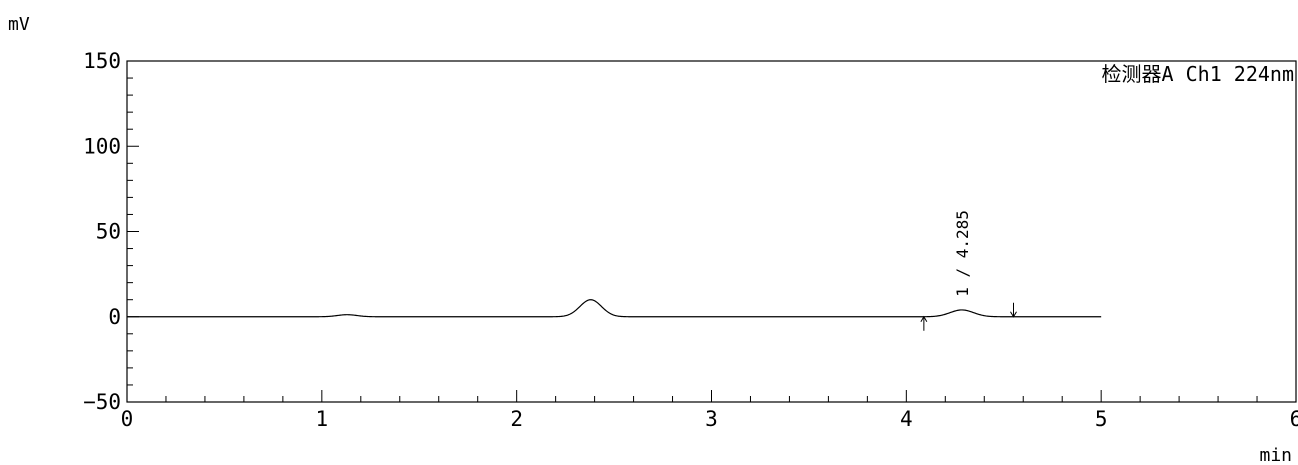 This screenshot has height=465, width=1298. Describe the element at coordinates (102, 61) in the screenshot. I see `y-tick-label: 150` at that location.